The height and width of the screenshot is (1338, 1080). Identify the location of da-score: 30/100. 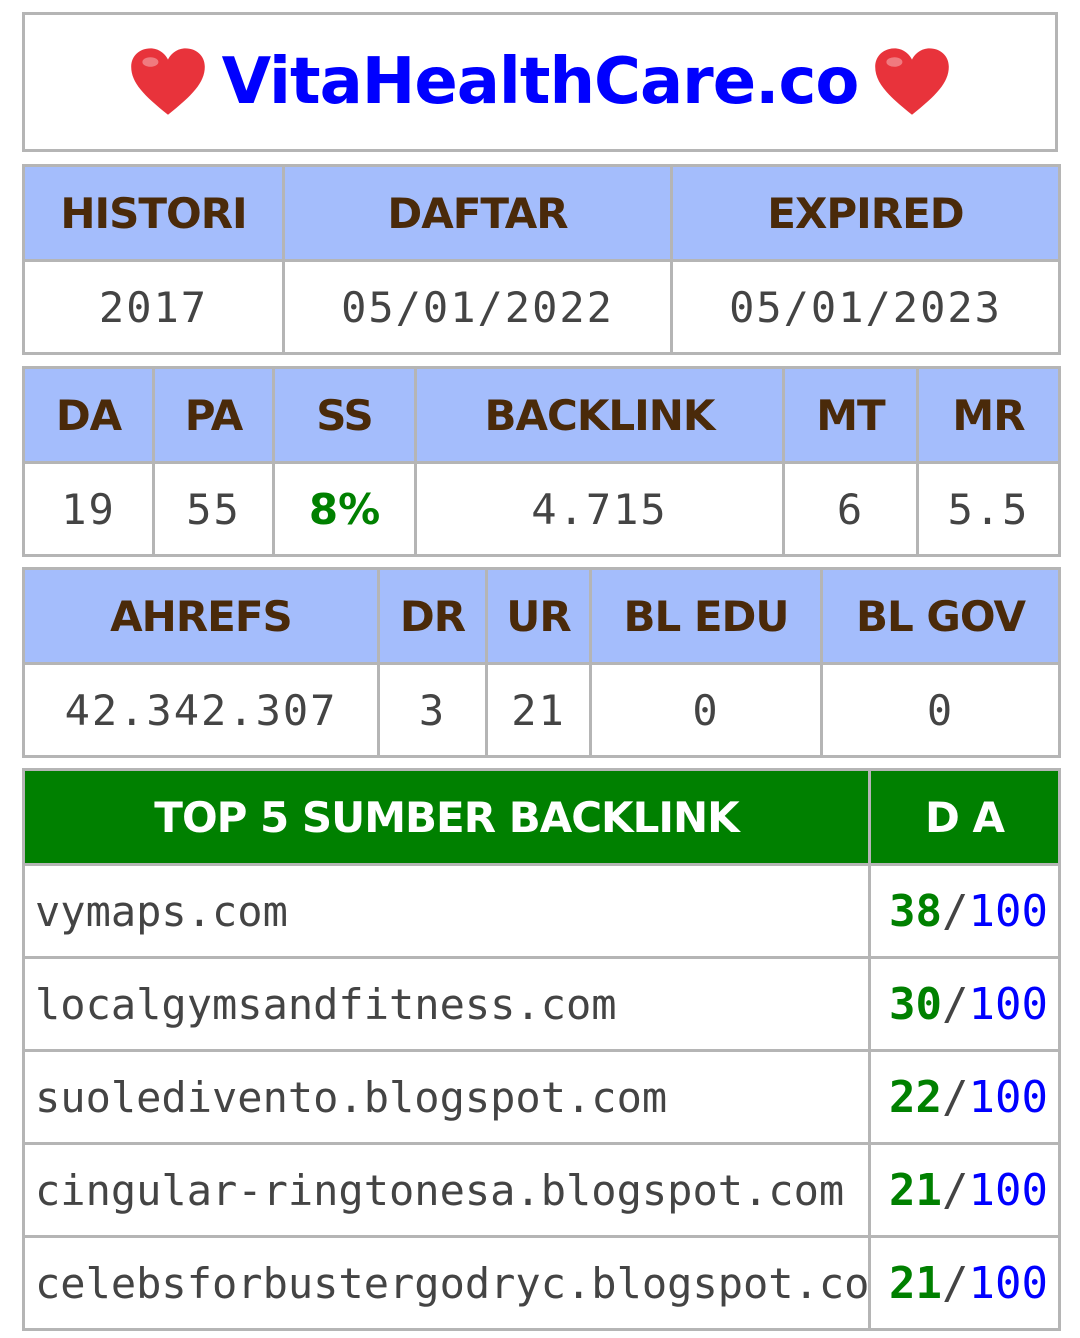
(964, 1004).